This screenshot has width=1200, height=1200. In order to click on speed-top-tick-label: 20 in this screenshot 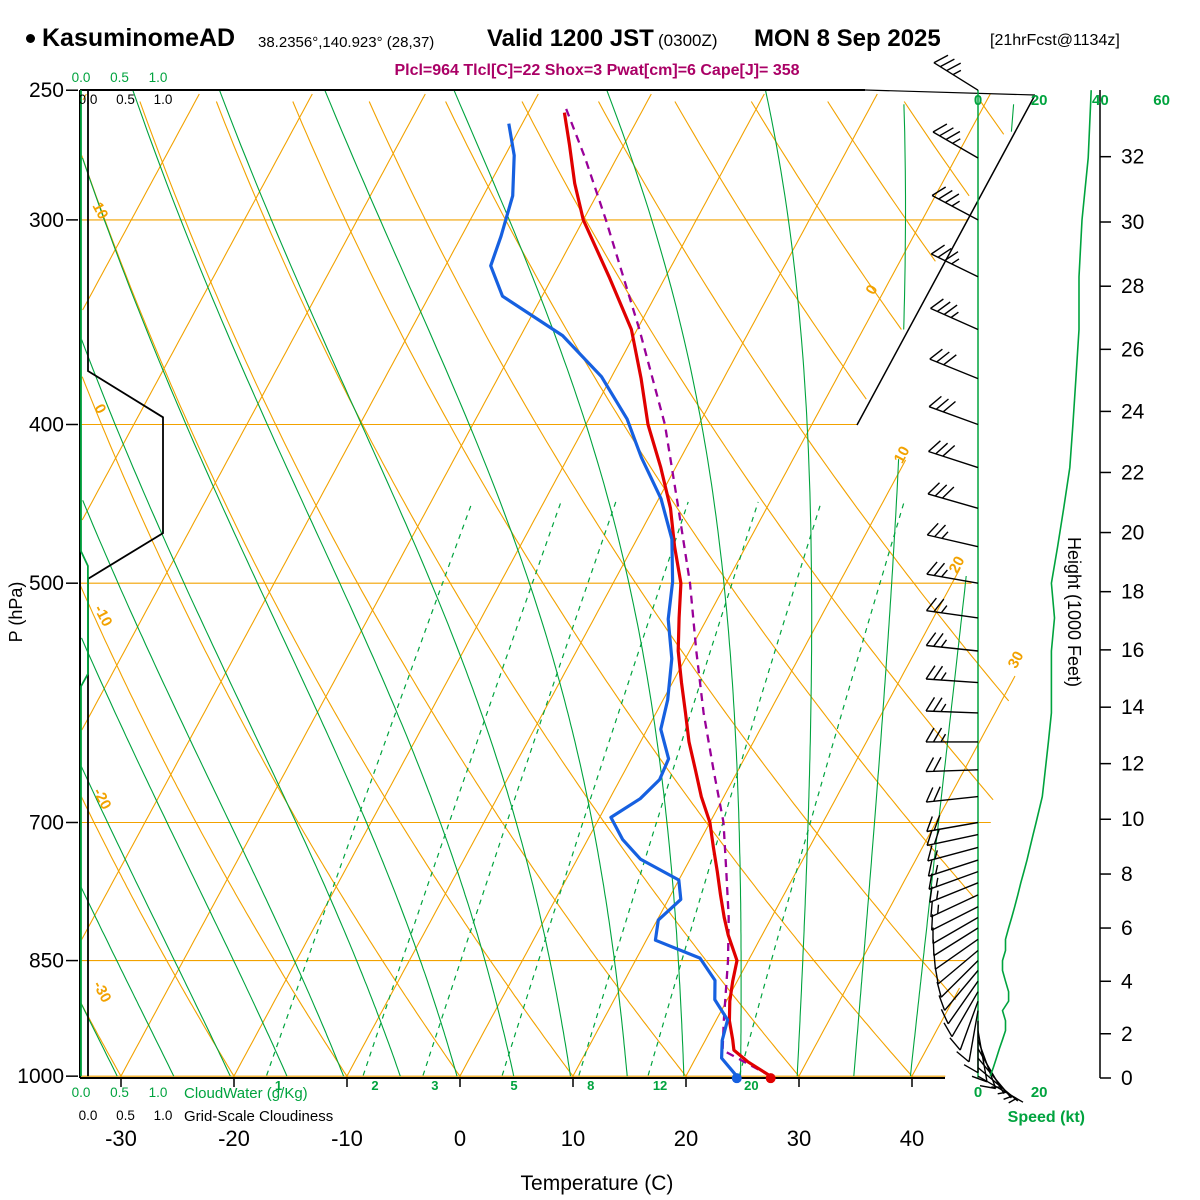, I will do `click(1039, 100)`.